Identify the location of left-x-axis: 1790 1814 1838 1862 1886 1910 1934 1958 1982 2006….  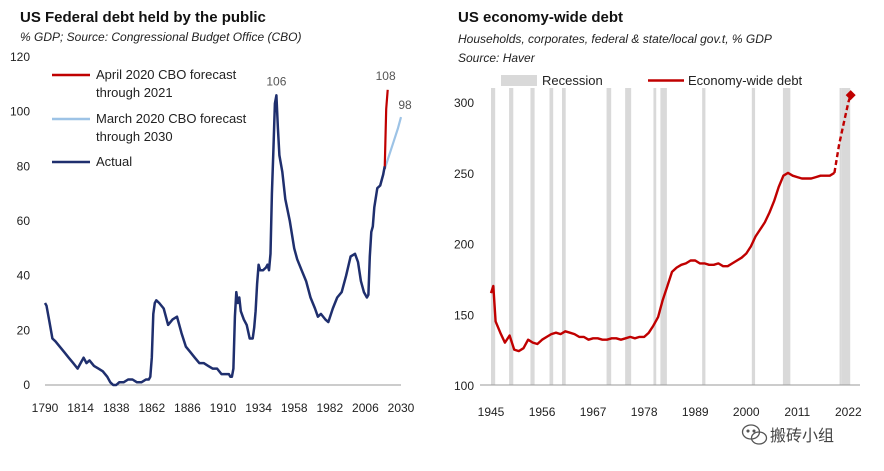
(223, 408).